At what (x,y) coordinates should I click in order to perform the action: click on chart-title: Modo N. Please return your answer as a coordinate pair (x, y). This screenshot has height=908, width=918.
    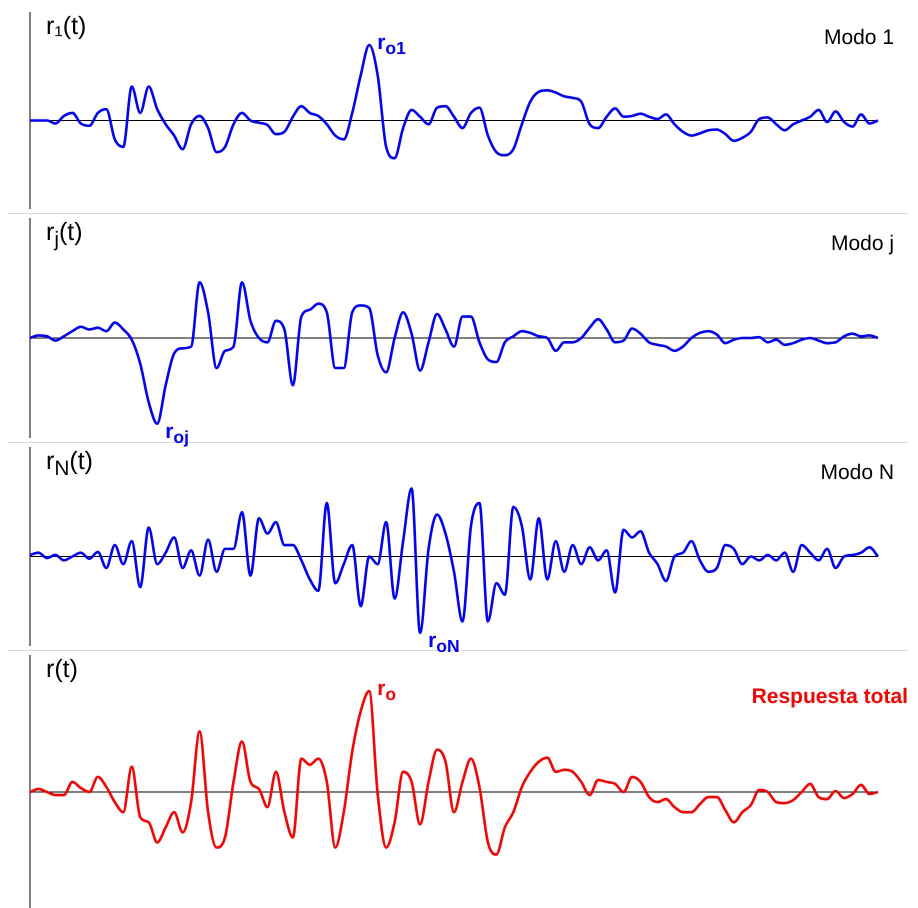
    Looking at the image, I should click on (857, 473).